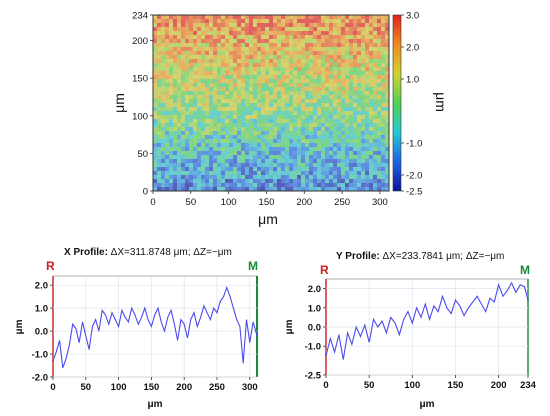 The width and height of the screenshot is (550, 416). I want to click on heatmap-y-axis-label: μm, so click(119, 103).